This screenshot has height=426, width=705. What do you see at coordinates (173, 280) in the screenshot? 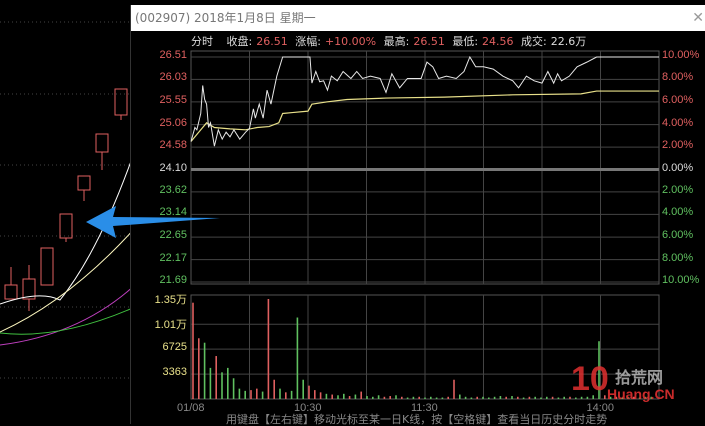
I see `price-tick: 21.69` at bounding box center [173, 280].